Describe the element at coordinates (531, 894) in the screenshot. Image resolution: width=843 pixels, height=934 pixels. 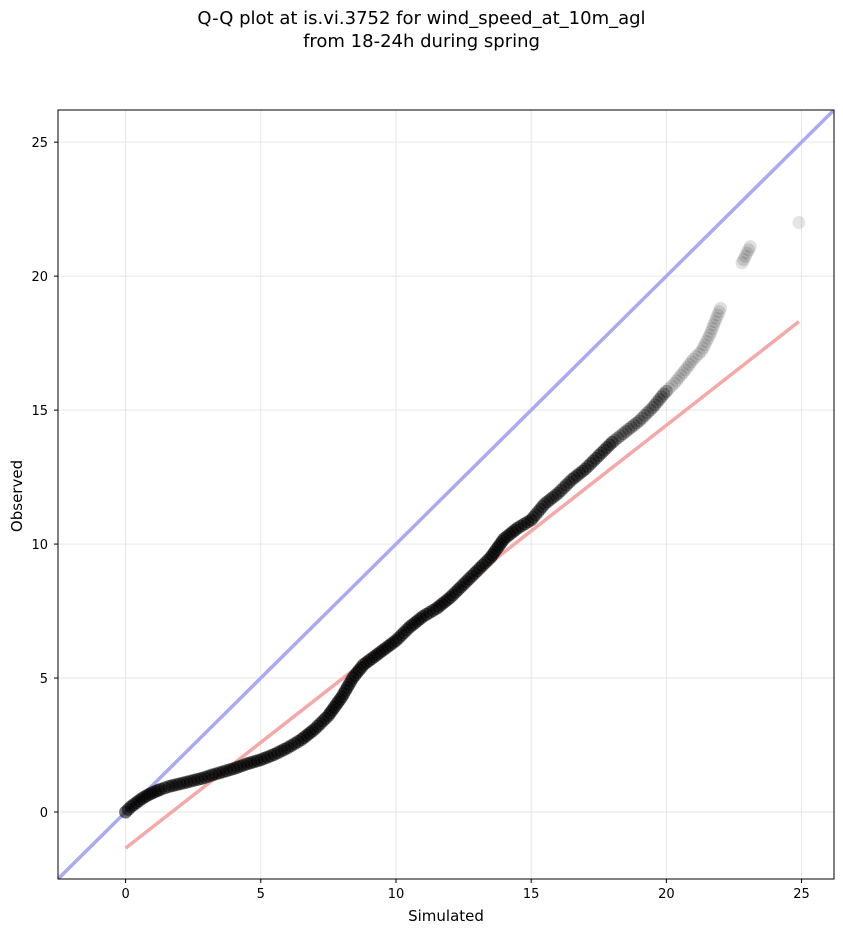
I see `x-tick-label: 15` at that location.